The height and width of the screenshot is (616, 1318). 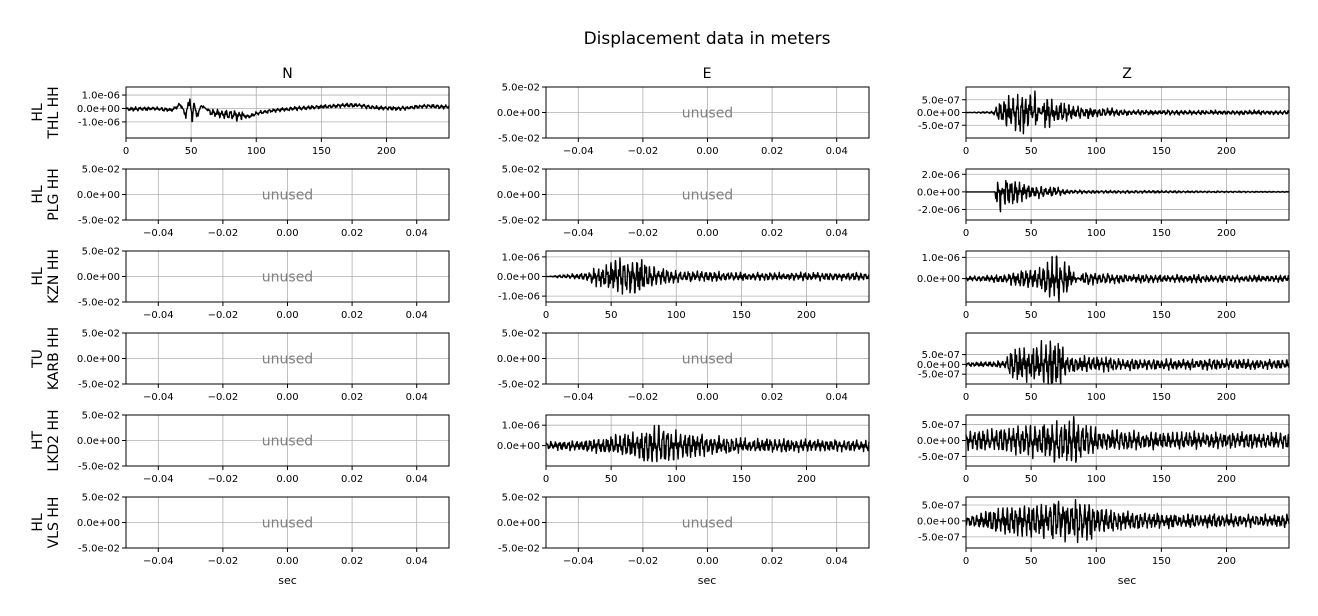 I want to click on row-station-label: LKD2 HH, so click(x=54, y=440).